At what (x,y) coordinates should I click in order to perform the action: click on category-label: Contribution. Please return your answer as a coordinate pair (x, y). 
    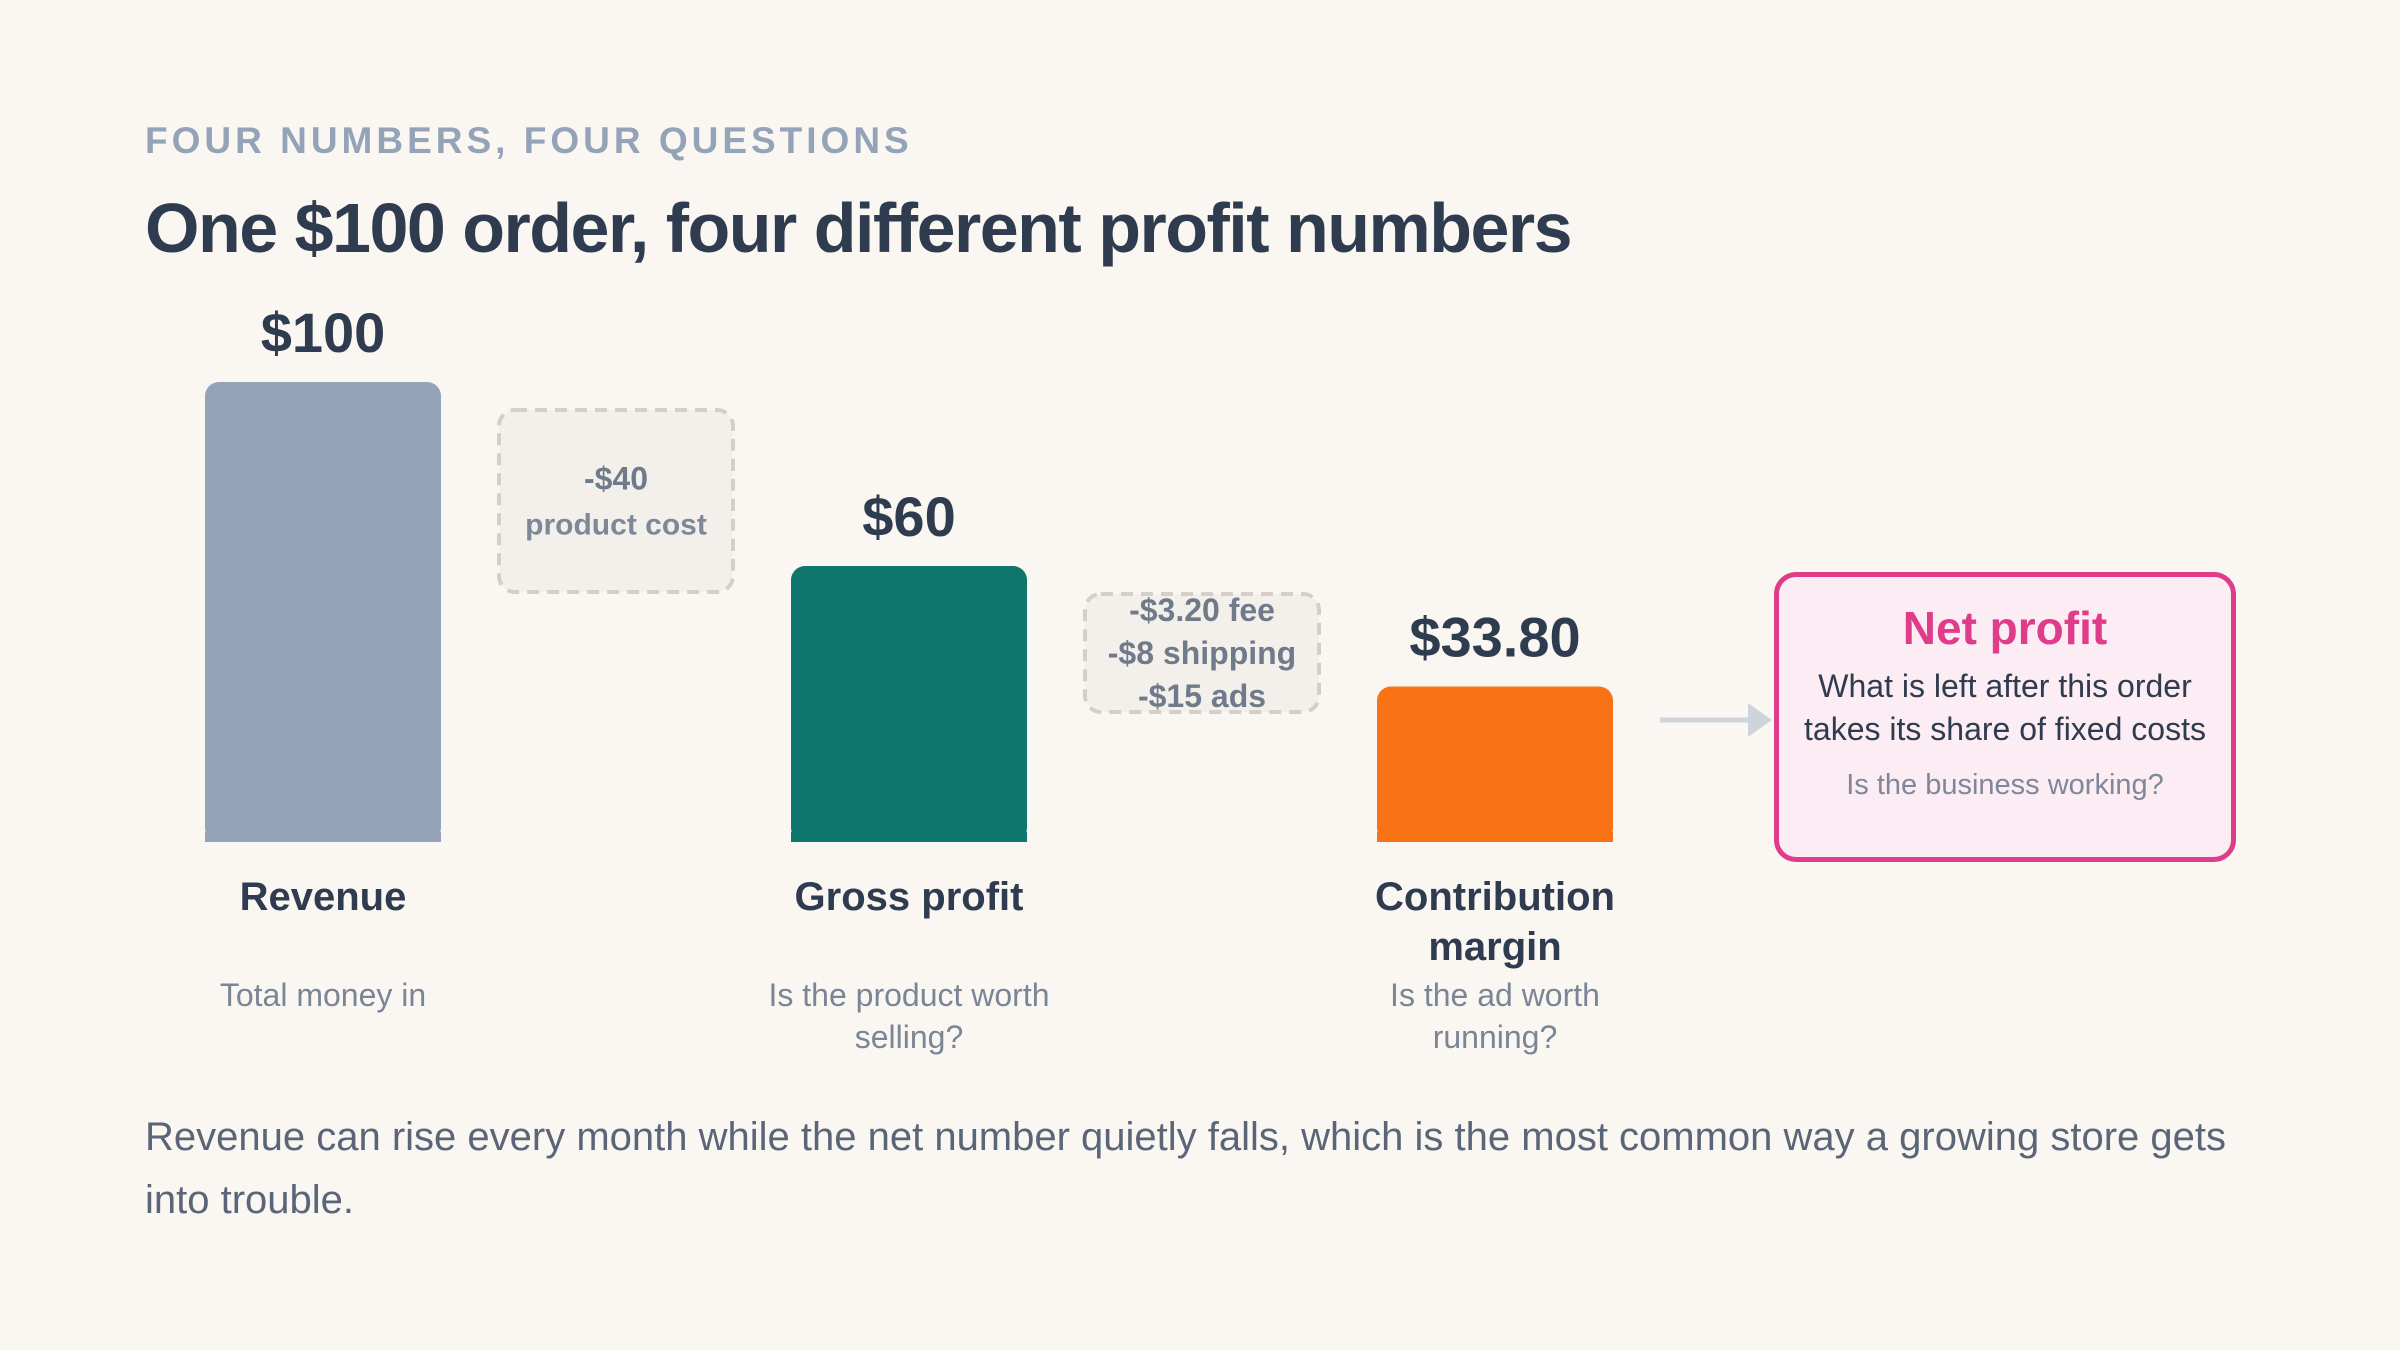
    Looking at the image, I should click on (1495, 897).